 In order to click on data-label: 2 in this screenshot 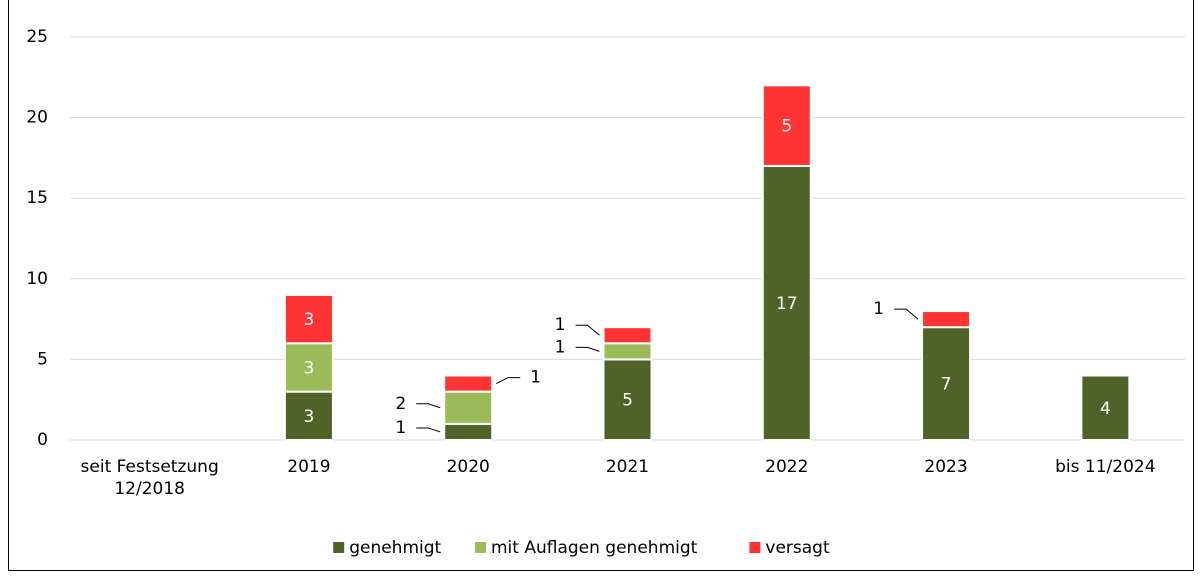, I will do `click(400, 404)`.